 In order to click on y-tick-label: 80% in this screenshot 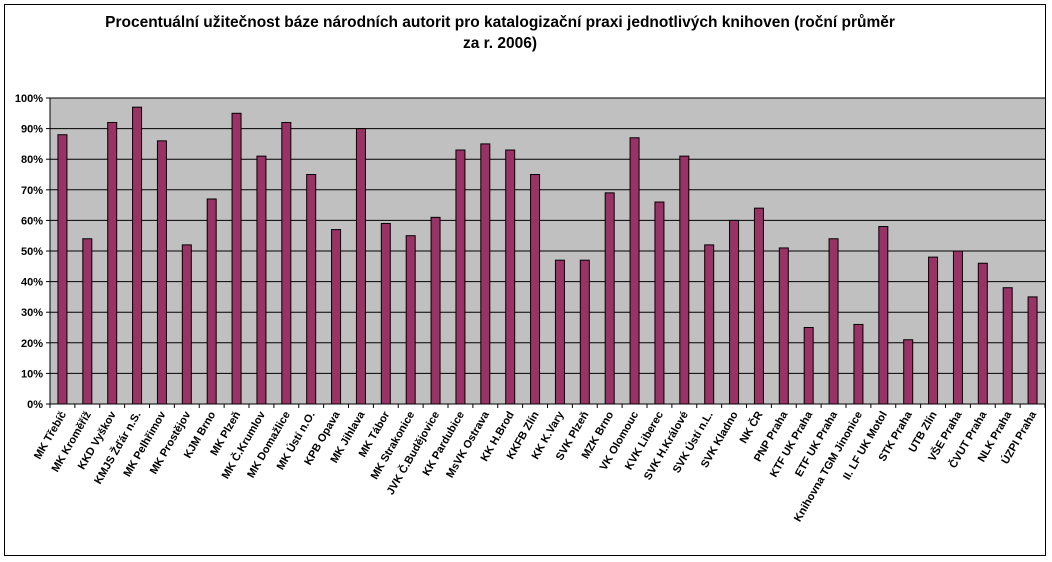, I will do `click(32, 160)`.